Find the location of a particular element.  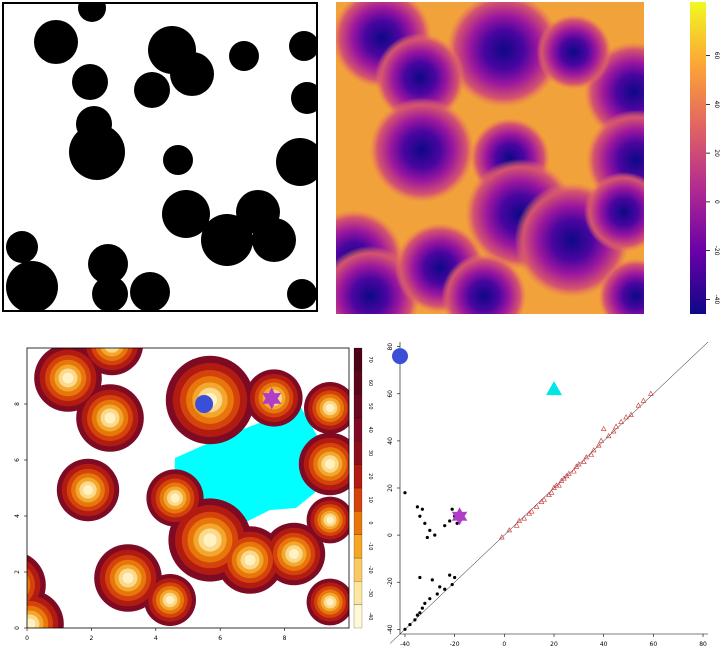

colorbar-tick-label: 10 is located at coordinates (370, 499).